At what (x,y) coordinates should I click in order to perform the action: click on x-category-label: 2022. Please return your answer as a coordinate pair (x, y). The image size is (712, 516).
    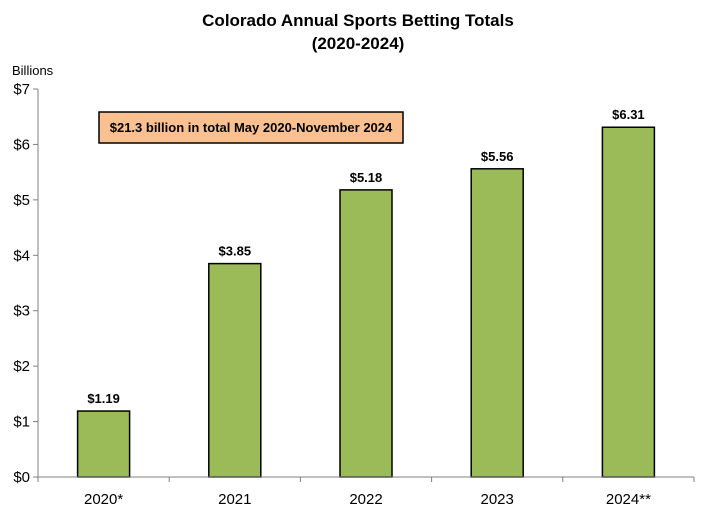
    Looking at the image, I should click on (365, 499).